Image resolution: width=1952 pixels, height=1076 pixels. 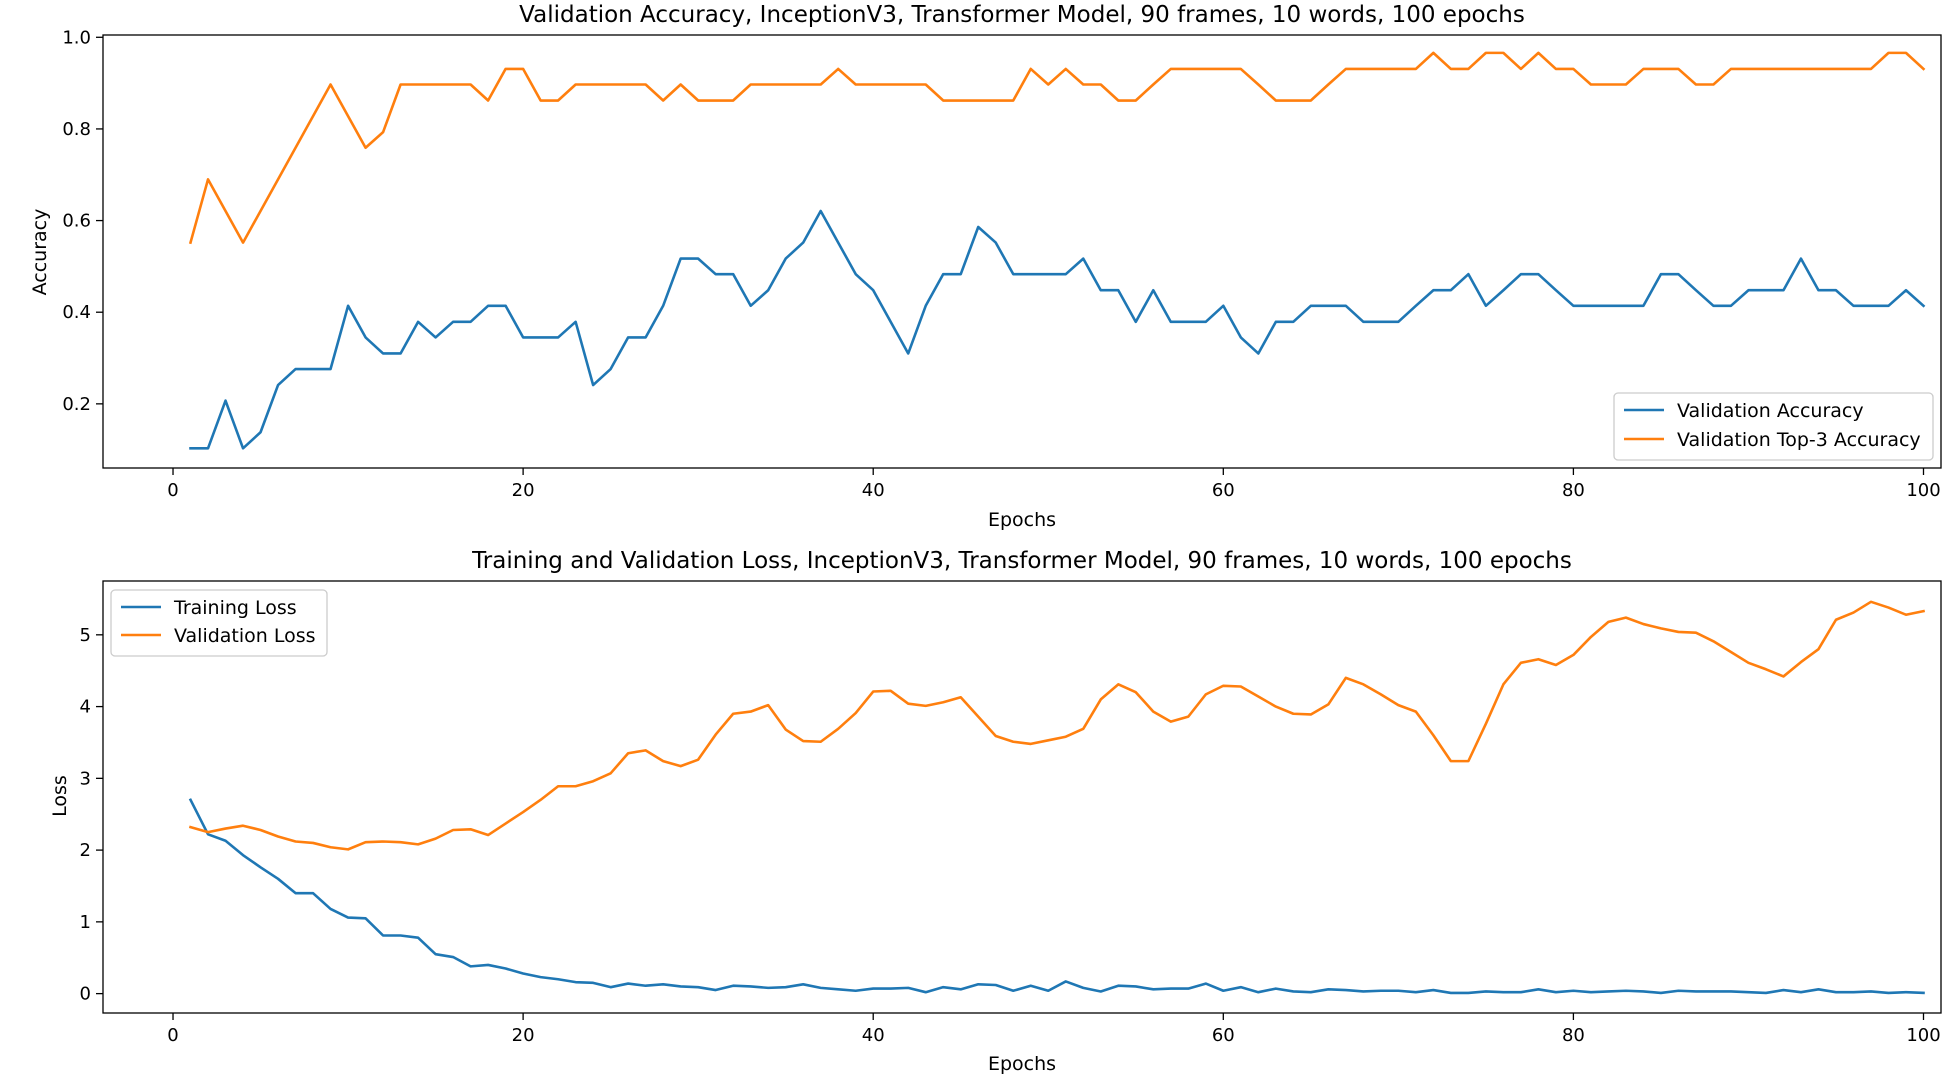 I want to click on accuracy-x-tick-label: 40, so click(x=873, y=490).